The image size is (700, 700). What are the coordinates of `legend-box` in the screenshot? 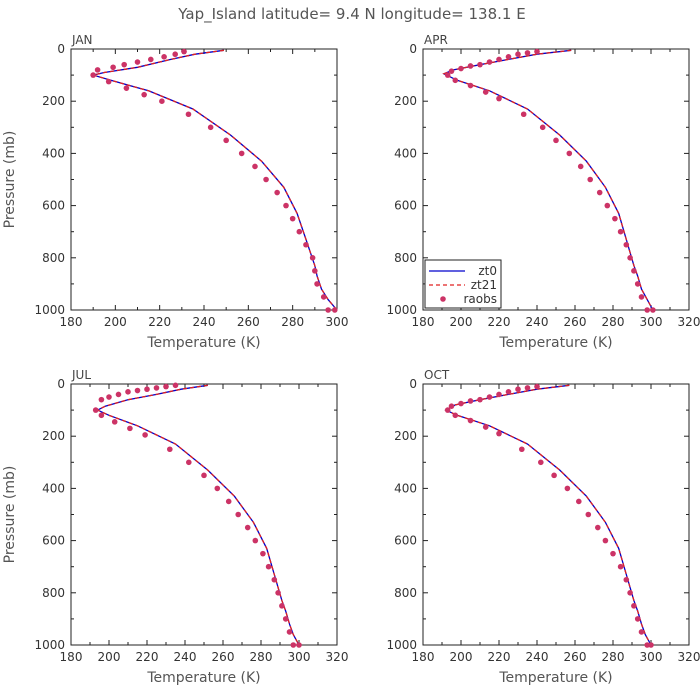 It's located at (463, 284).